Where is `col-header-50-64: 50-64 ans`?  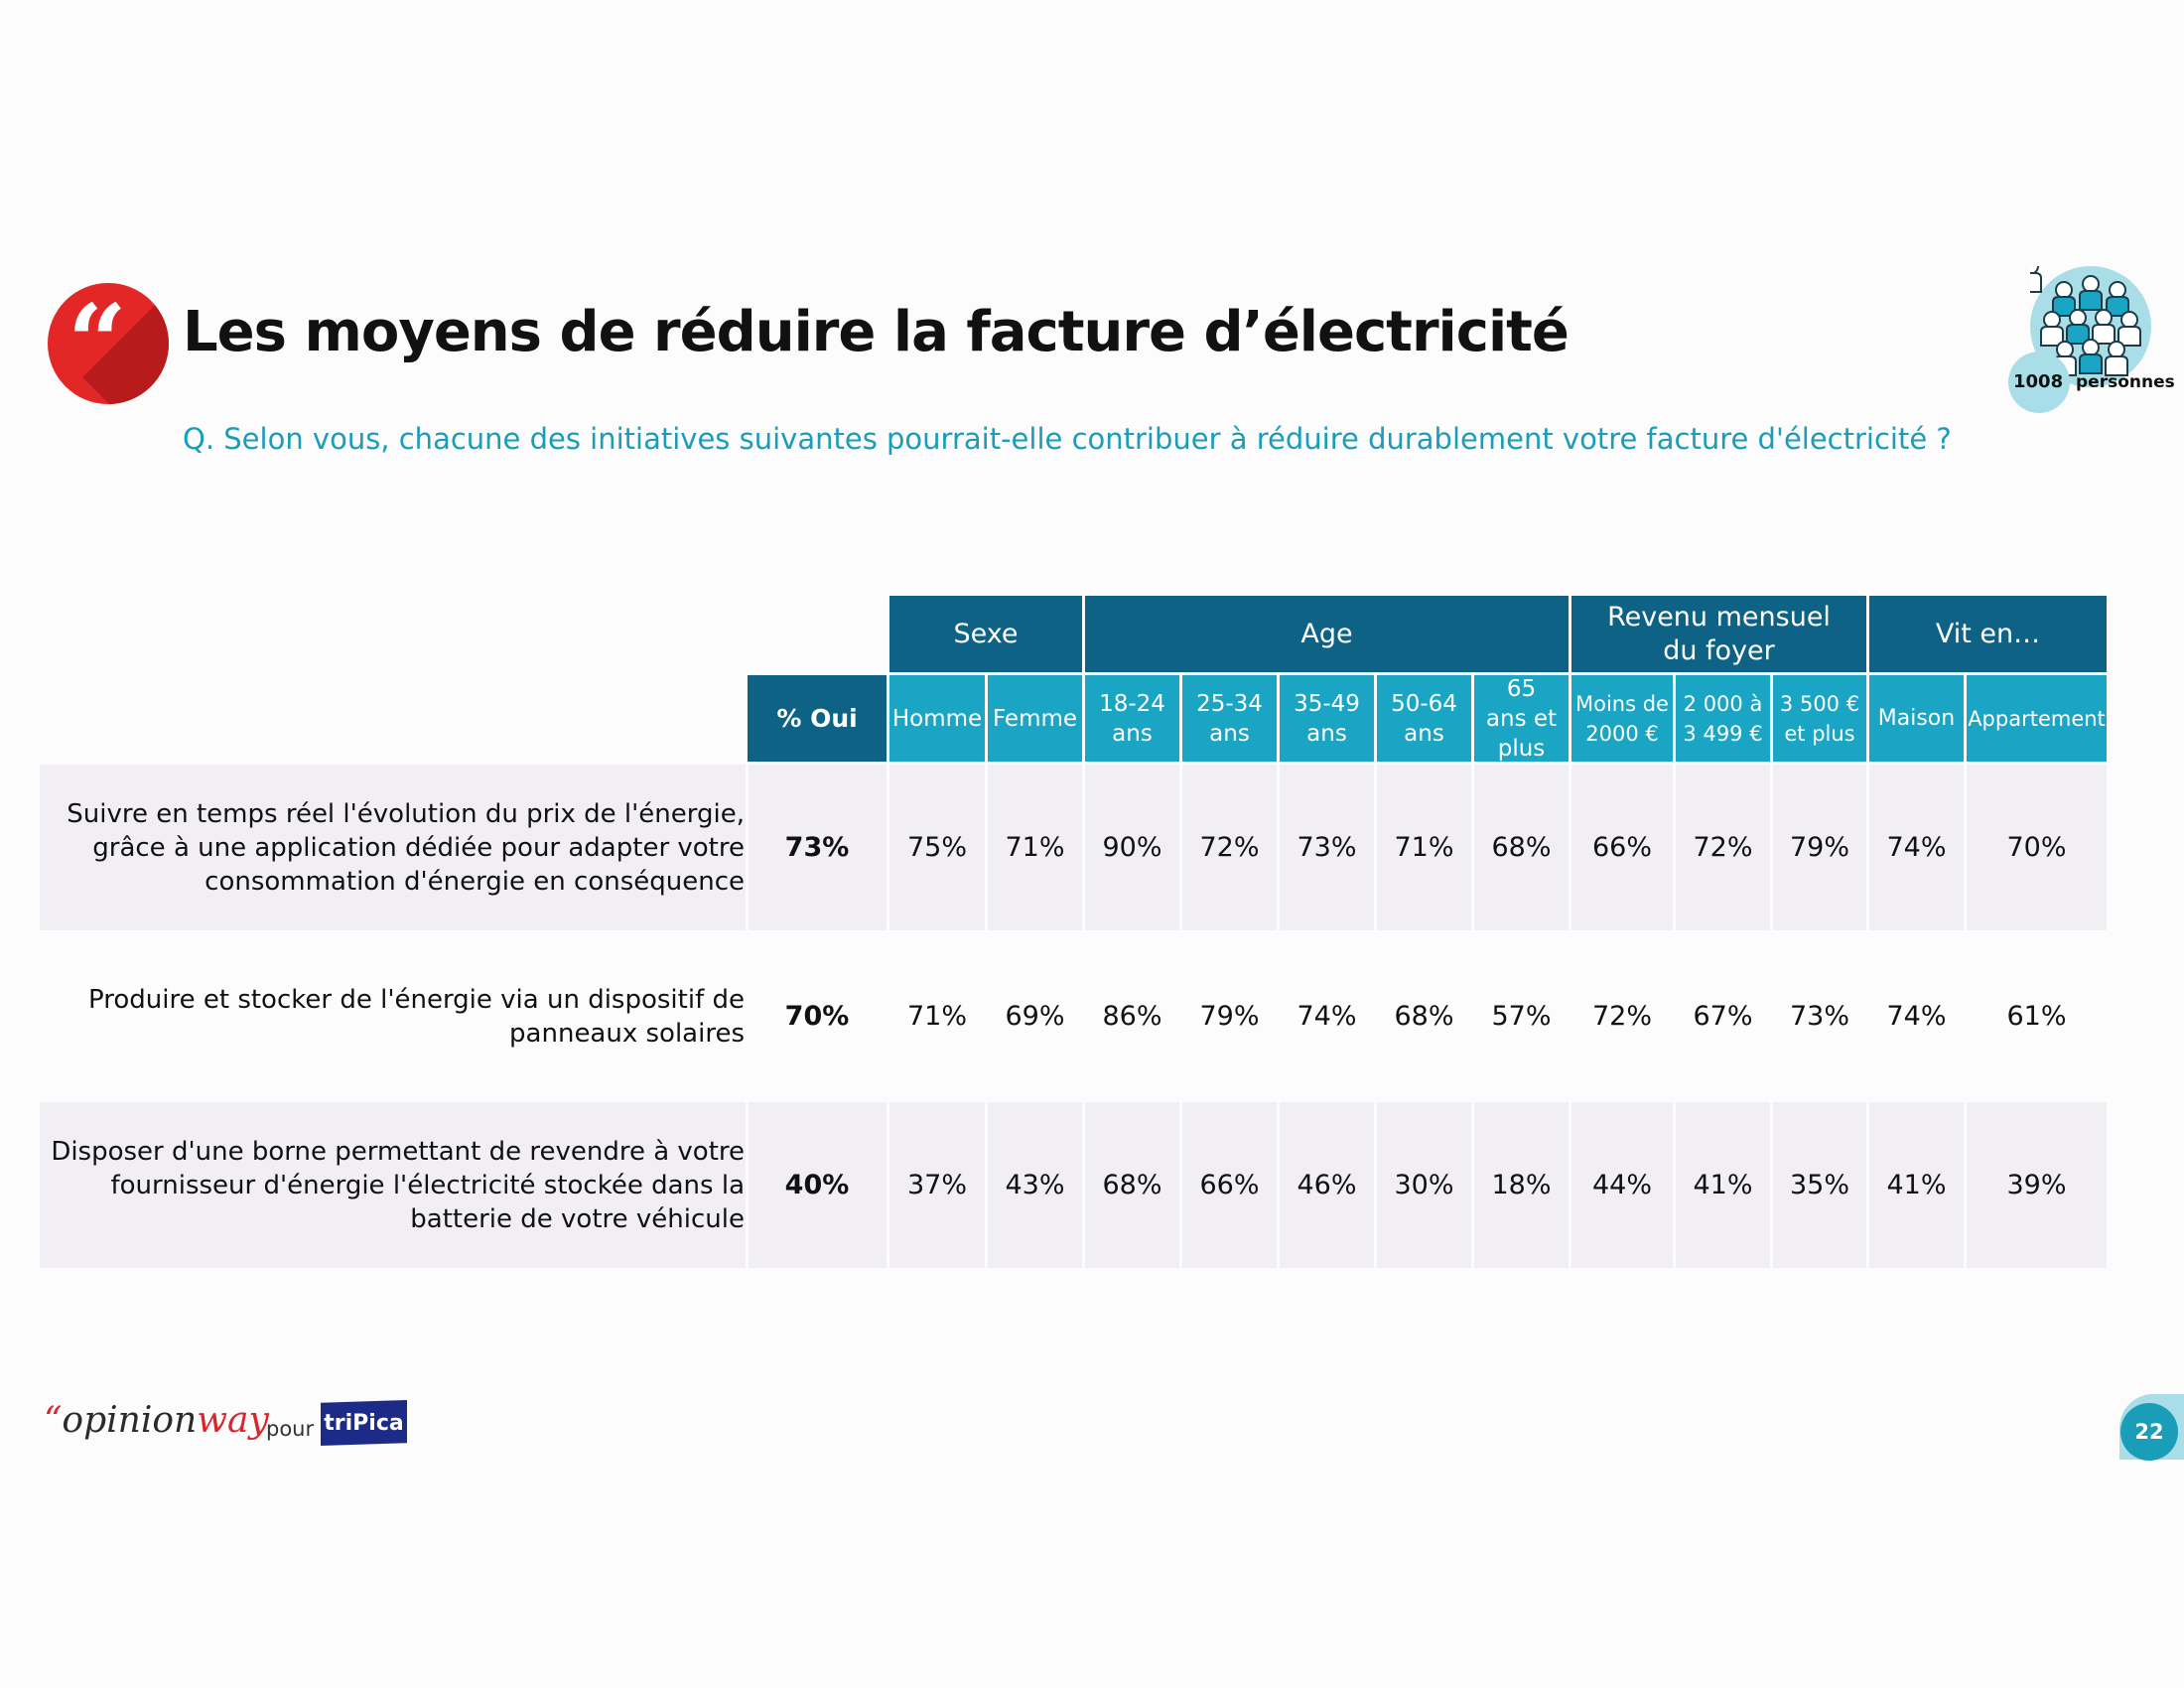 col-header-50-64: 50-64 ans is located at coordinates (1424, 718).